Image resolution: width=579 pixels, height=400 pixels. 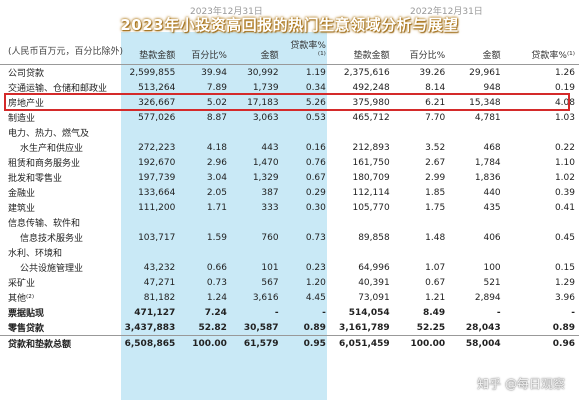 I want to click on row-value: 8.87, so click(x=216, y=117).